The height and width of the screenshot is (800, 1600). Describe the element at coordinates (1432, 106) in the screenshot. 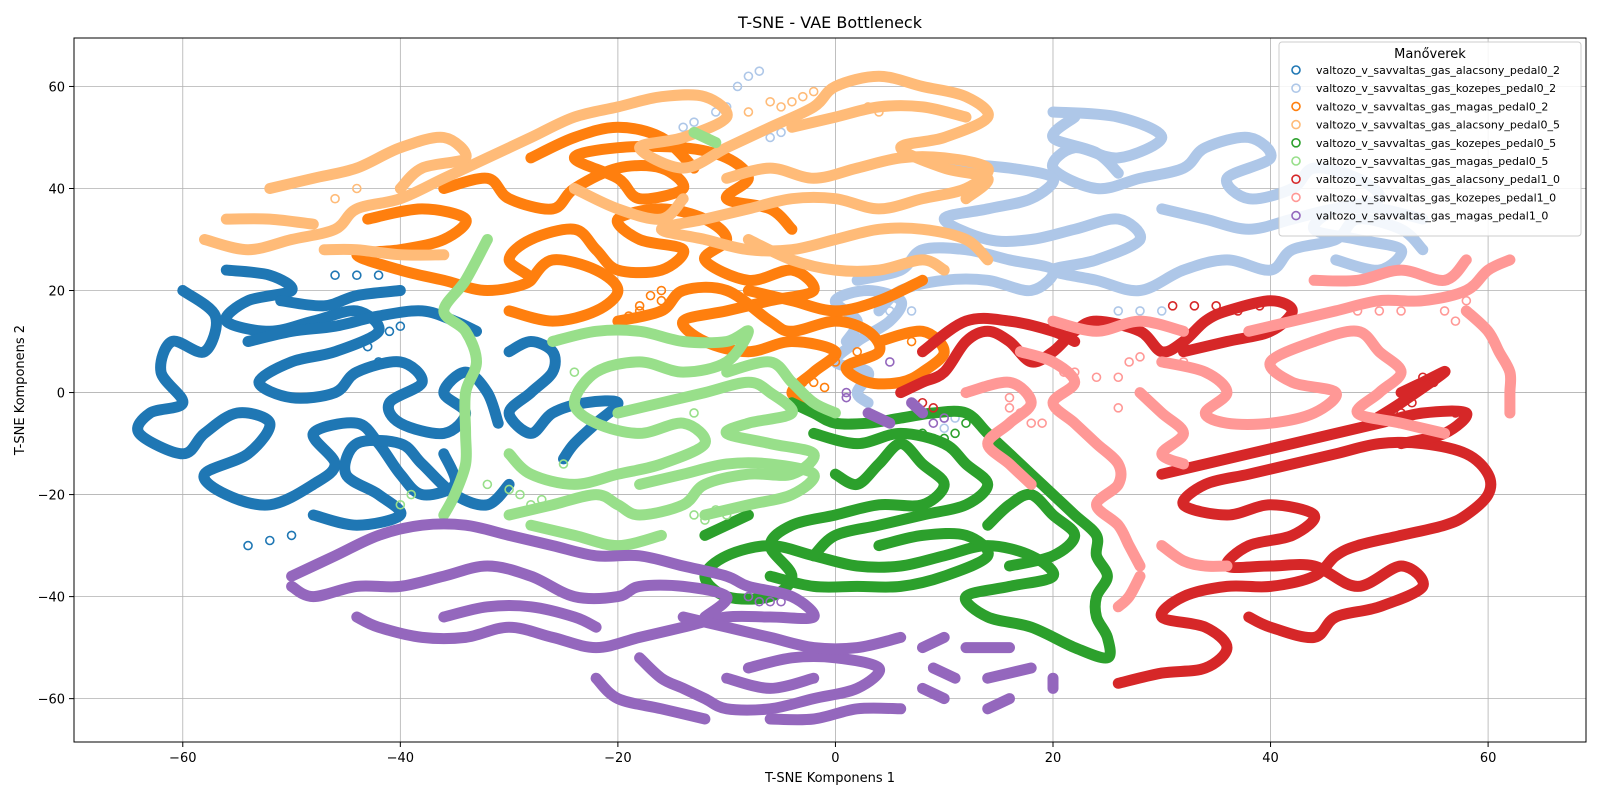

I see `legend-label: valtozo_v_savvaltas_gas_magas_pedal0_2` at that location.